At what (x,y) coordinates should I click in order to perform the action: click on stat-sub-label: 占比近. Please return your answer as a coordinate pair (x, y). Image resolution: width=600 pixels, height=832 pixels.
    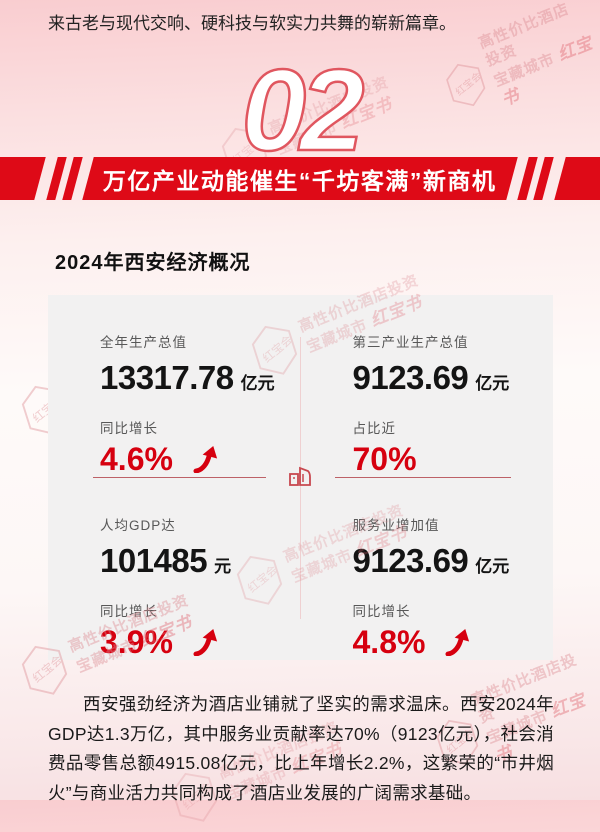
    Looking at the image, I should click on (374, 428).